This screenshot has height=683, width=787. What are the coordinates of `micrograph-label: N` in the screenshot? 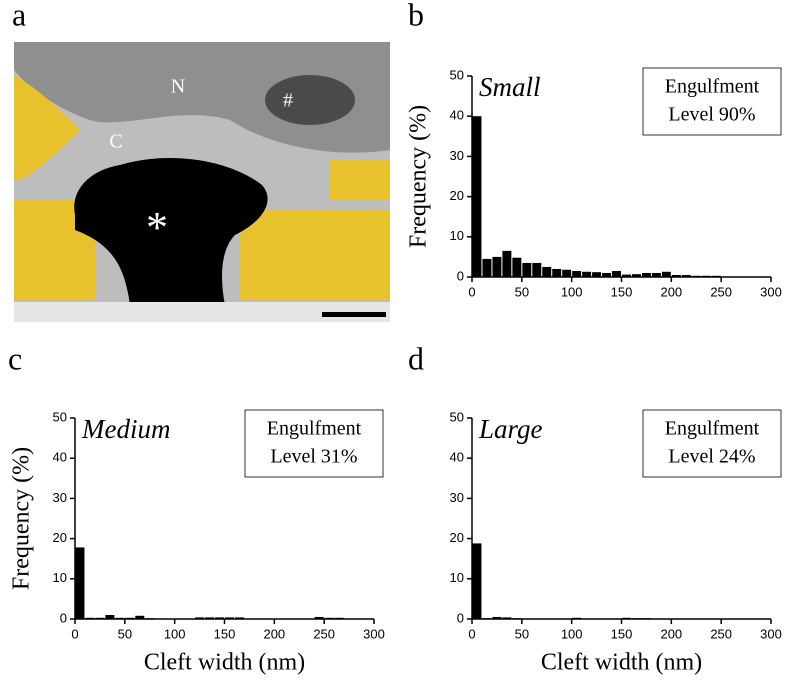 It's located at (178, 87).